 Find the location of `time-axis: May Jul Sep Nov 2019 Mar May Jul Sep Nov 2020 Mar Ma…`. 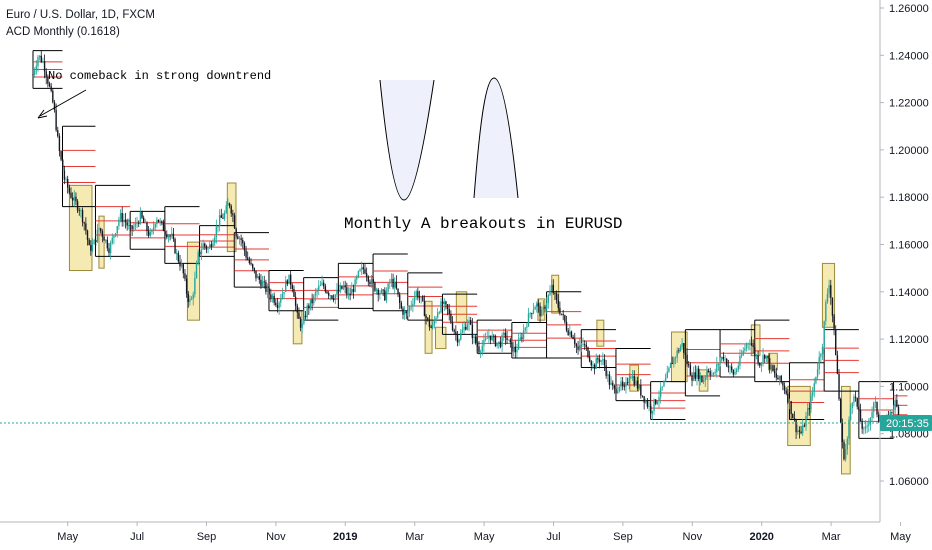

time-axis: May Jul Sep Nov 2019 Mar May Jul Sep Nov 2020 Mar Ma… is located at coordinates (484, 532).